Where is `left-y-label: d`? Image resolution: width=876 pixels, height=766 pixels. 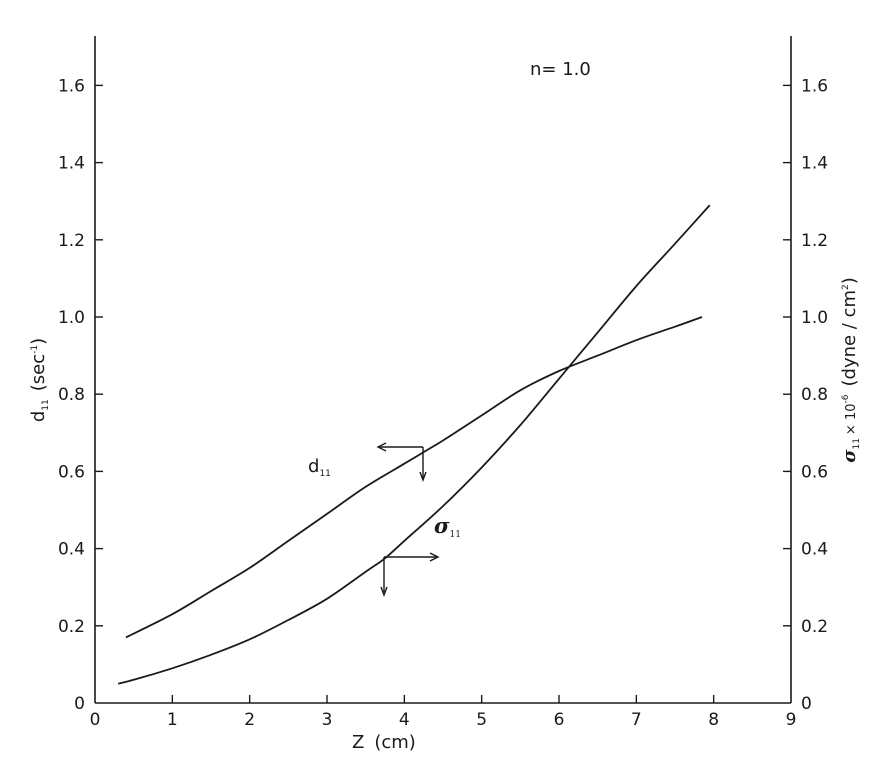 left-y-label: d is located at coordinates (38, 416).